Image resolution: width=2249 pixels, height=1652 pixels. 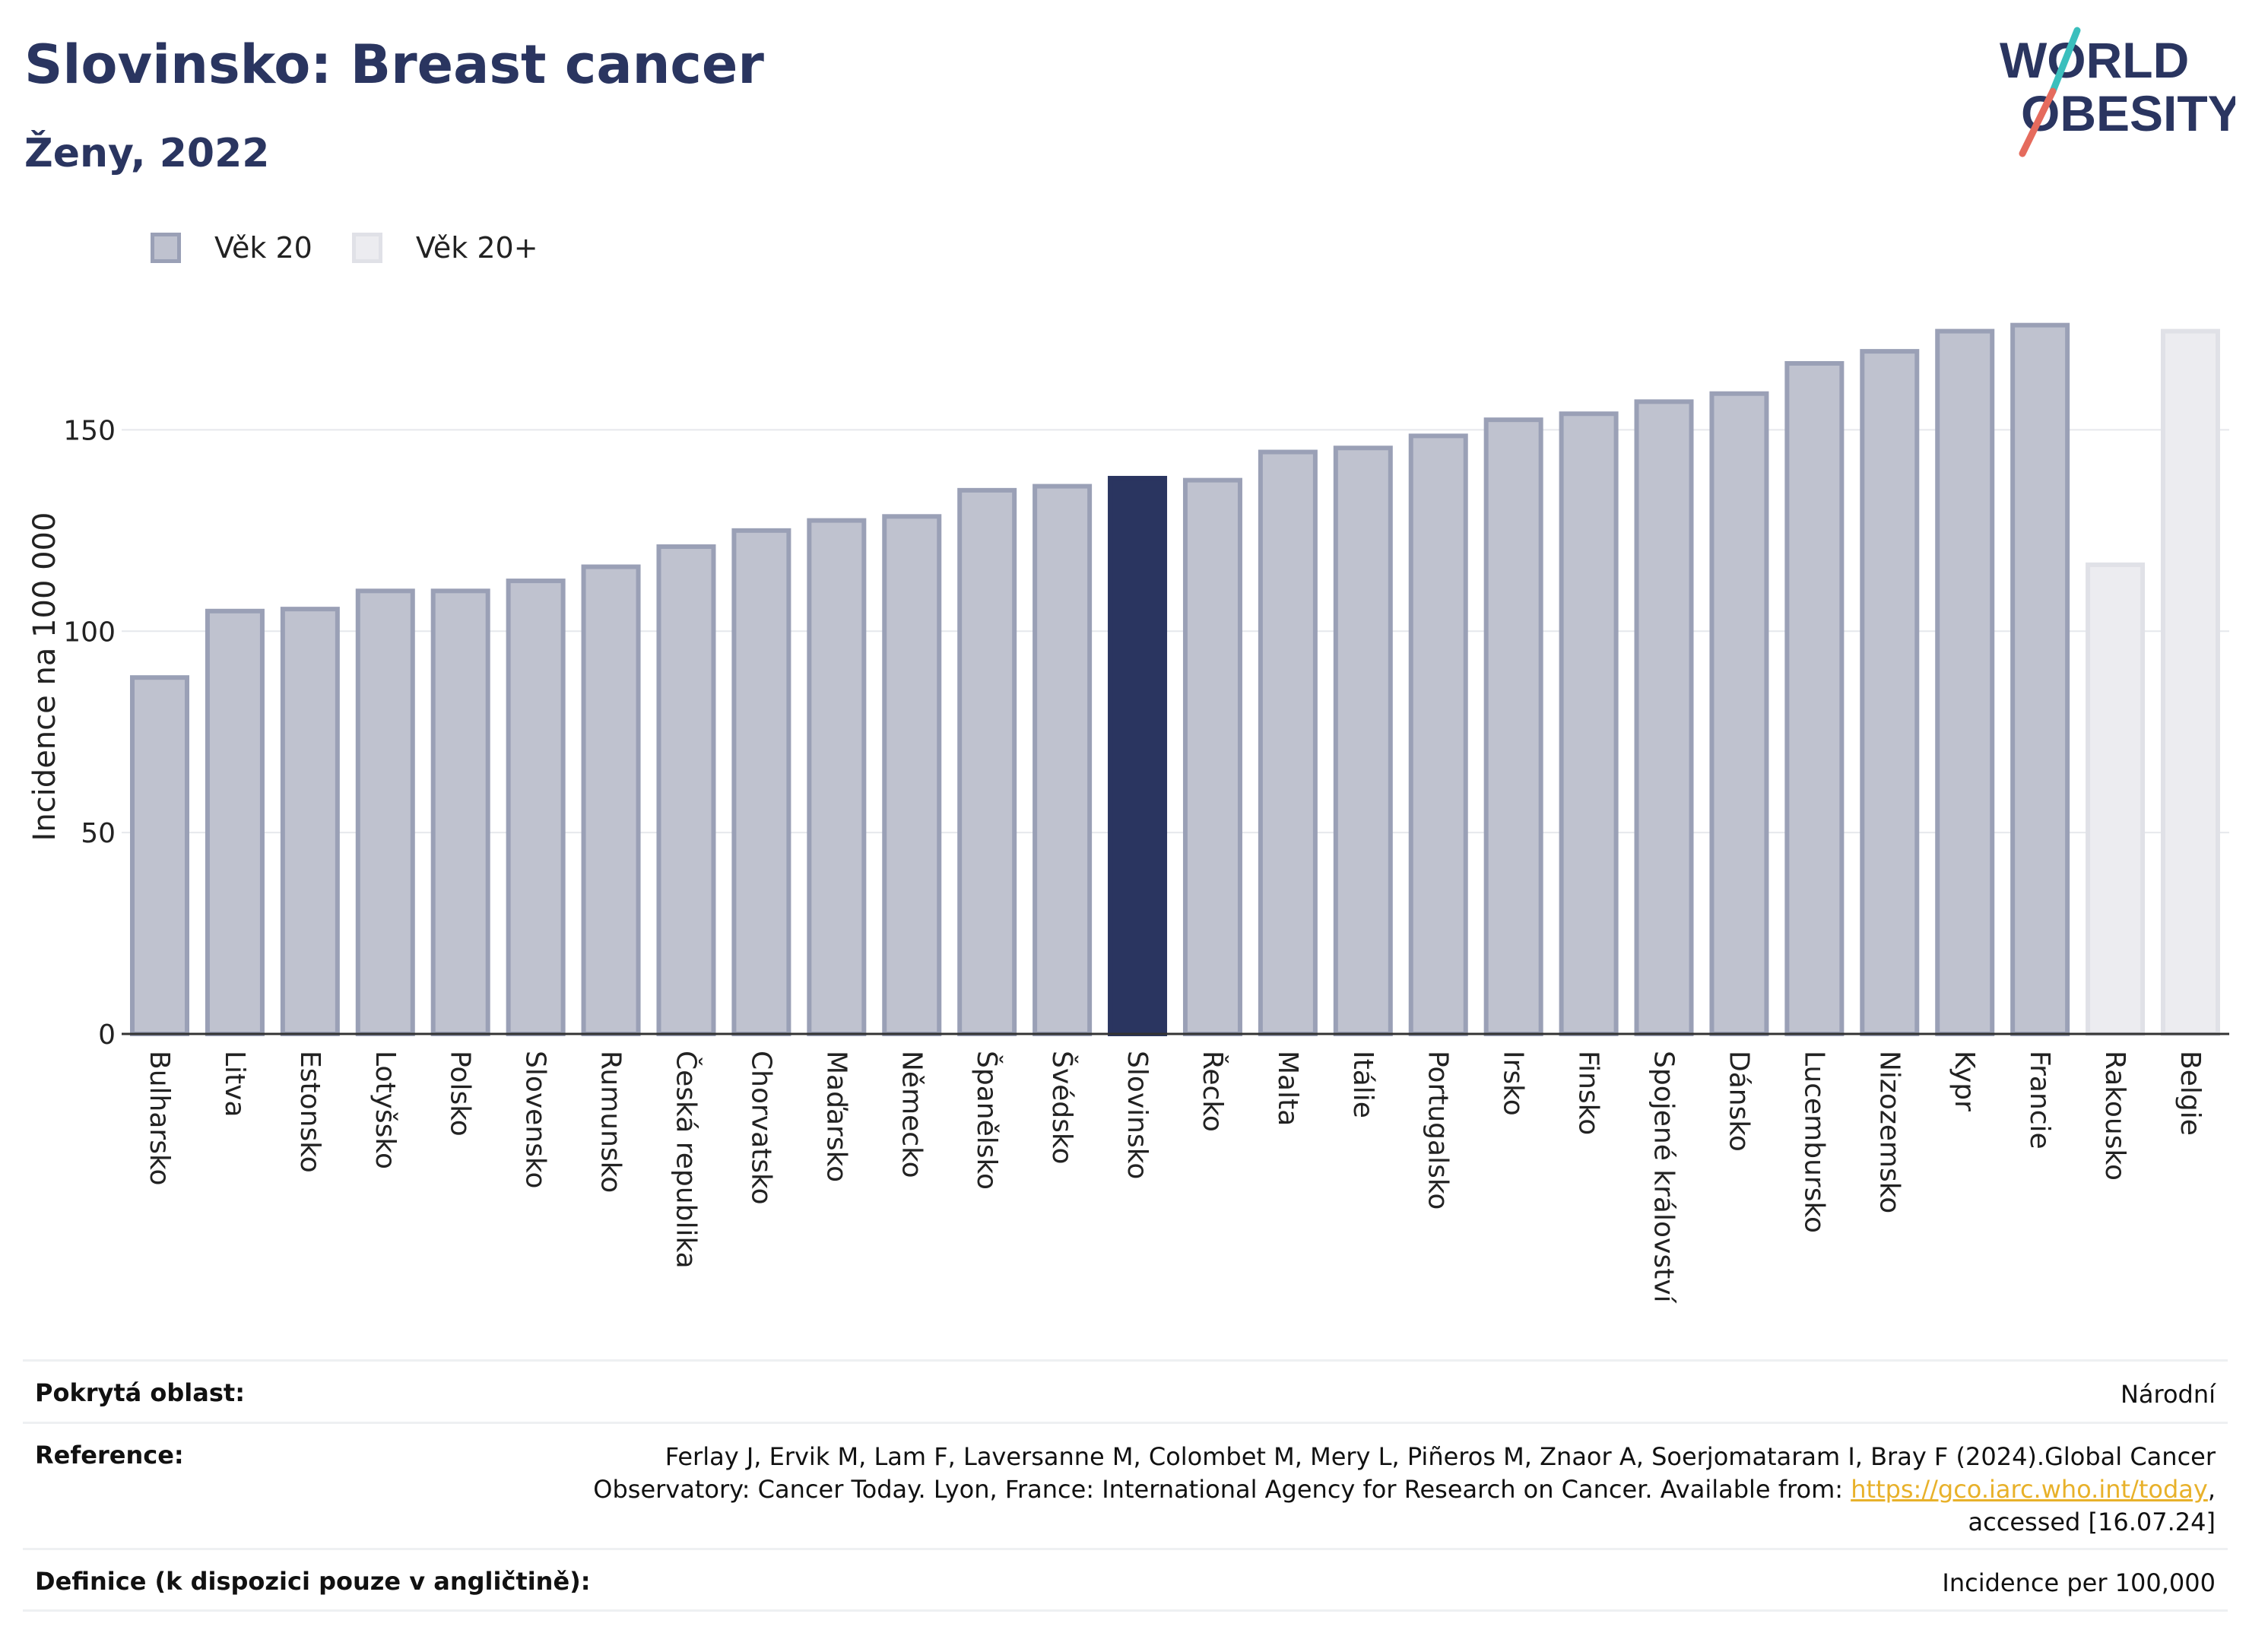 What do you see at coordinates (2168, 1394) in the screenshot?
I see `coverage-value: Národní` at bounding box center [2168, 1394].